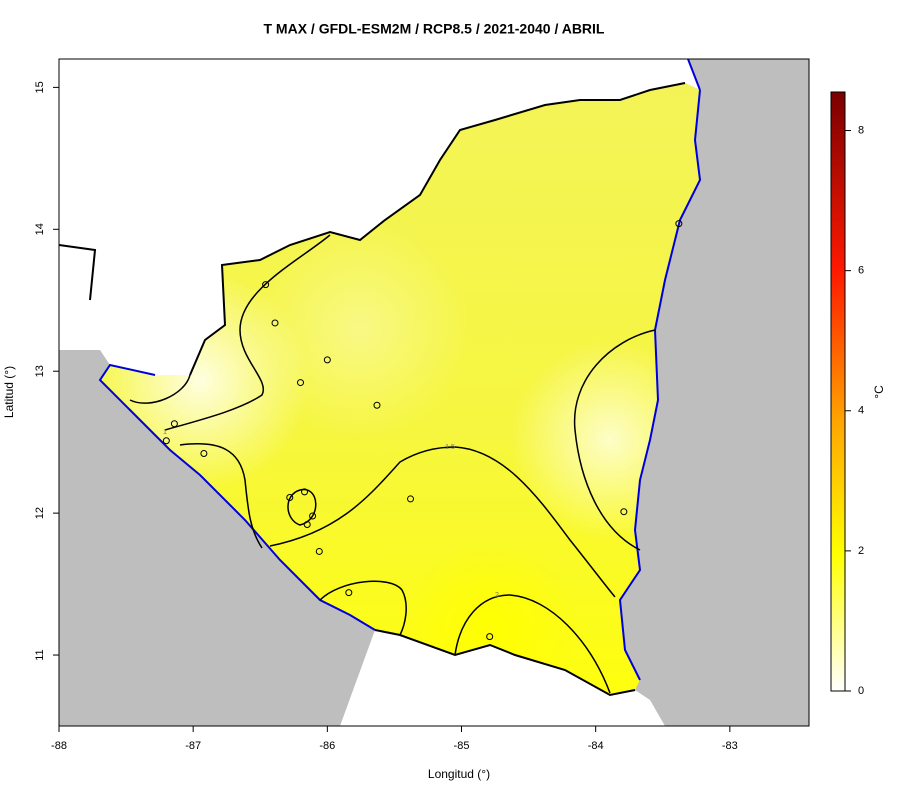 The width and height of the screenshot is (900, 805). Describe the element at coordinates (861, 691) in the screenshot. I see `colorbar-tick-label: 0` at that location.